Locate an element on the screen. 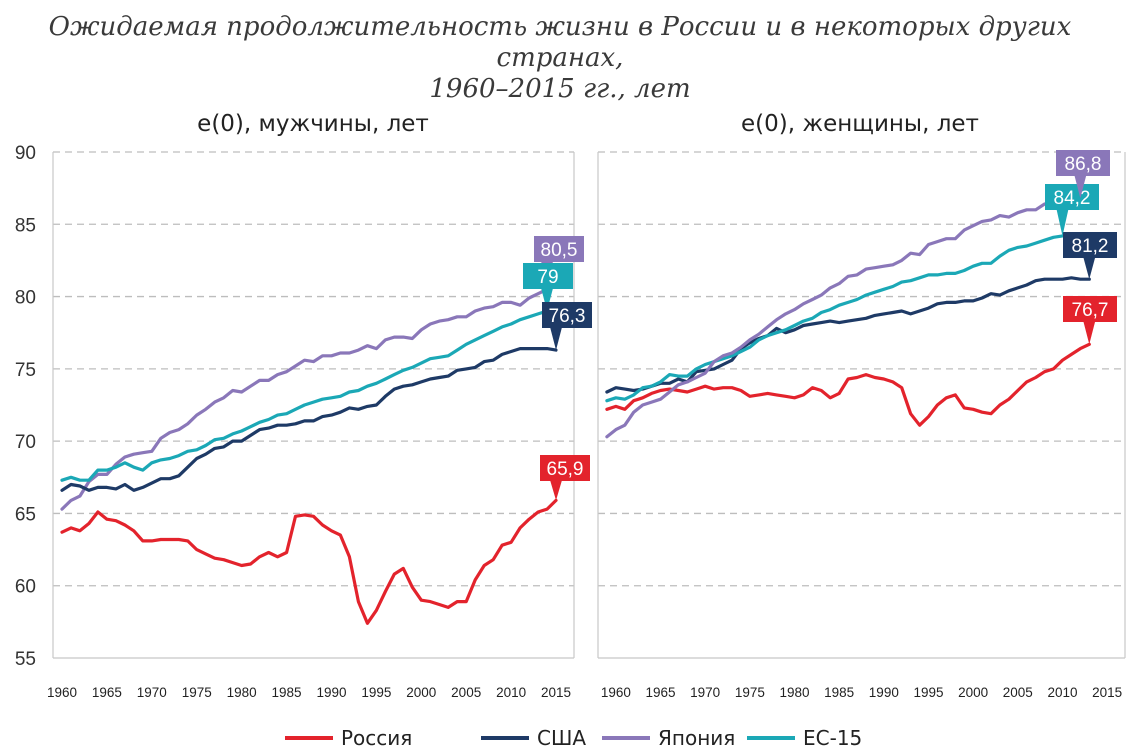 This screenshot has height=752, width=1139. panel-title: e(0), мужчины, лет is located at coordinates (313, 124).